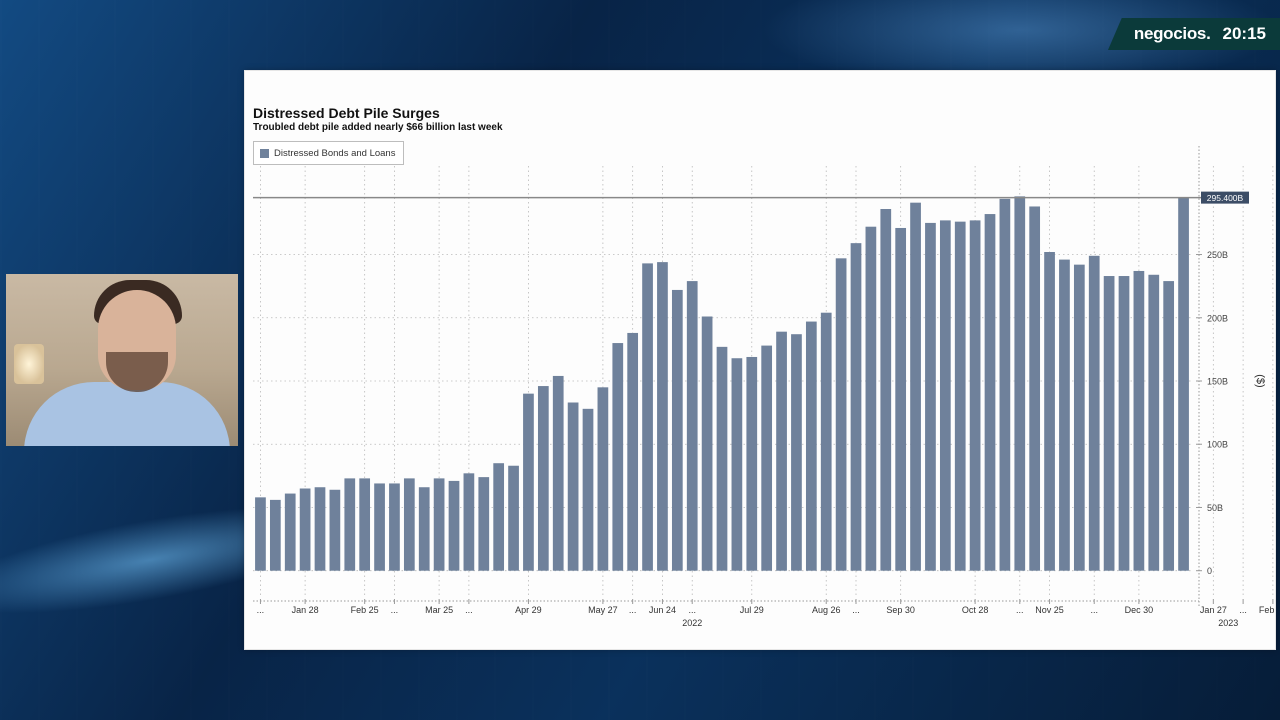 The image size is (1280, 720). Describe the element at coordinates (127, 414) in the screenshot. I see `presenter-shirt` at that location.